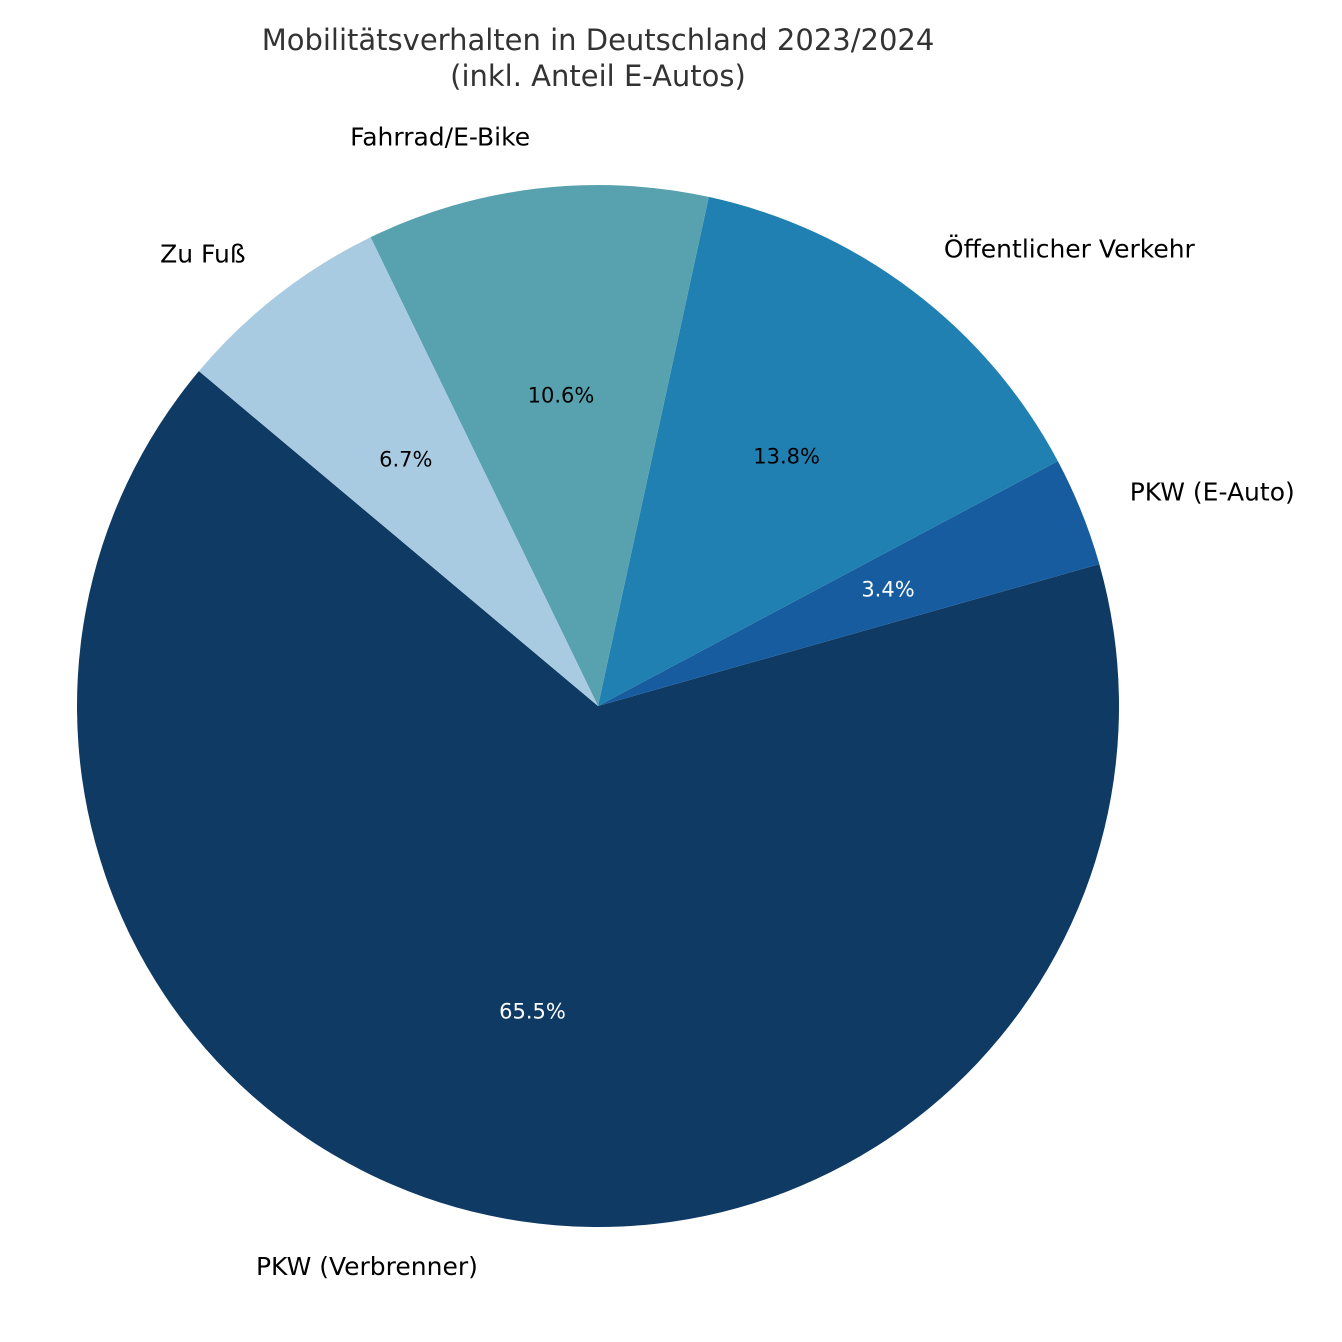 The width and height of the screenshot is (1342, 1342). What do you see at coordinates (561, 396) in the screenshot?
I see `pie-percent-label-3: 10.6%` at bounding box center [561, 396].